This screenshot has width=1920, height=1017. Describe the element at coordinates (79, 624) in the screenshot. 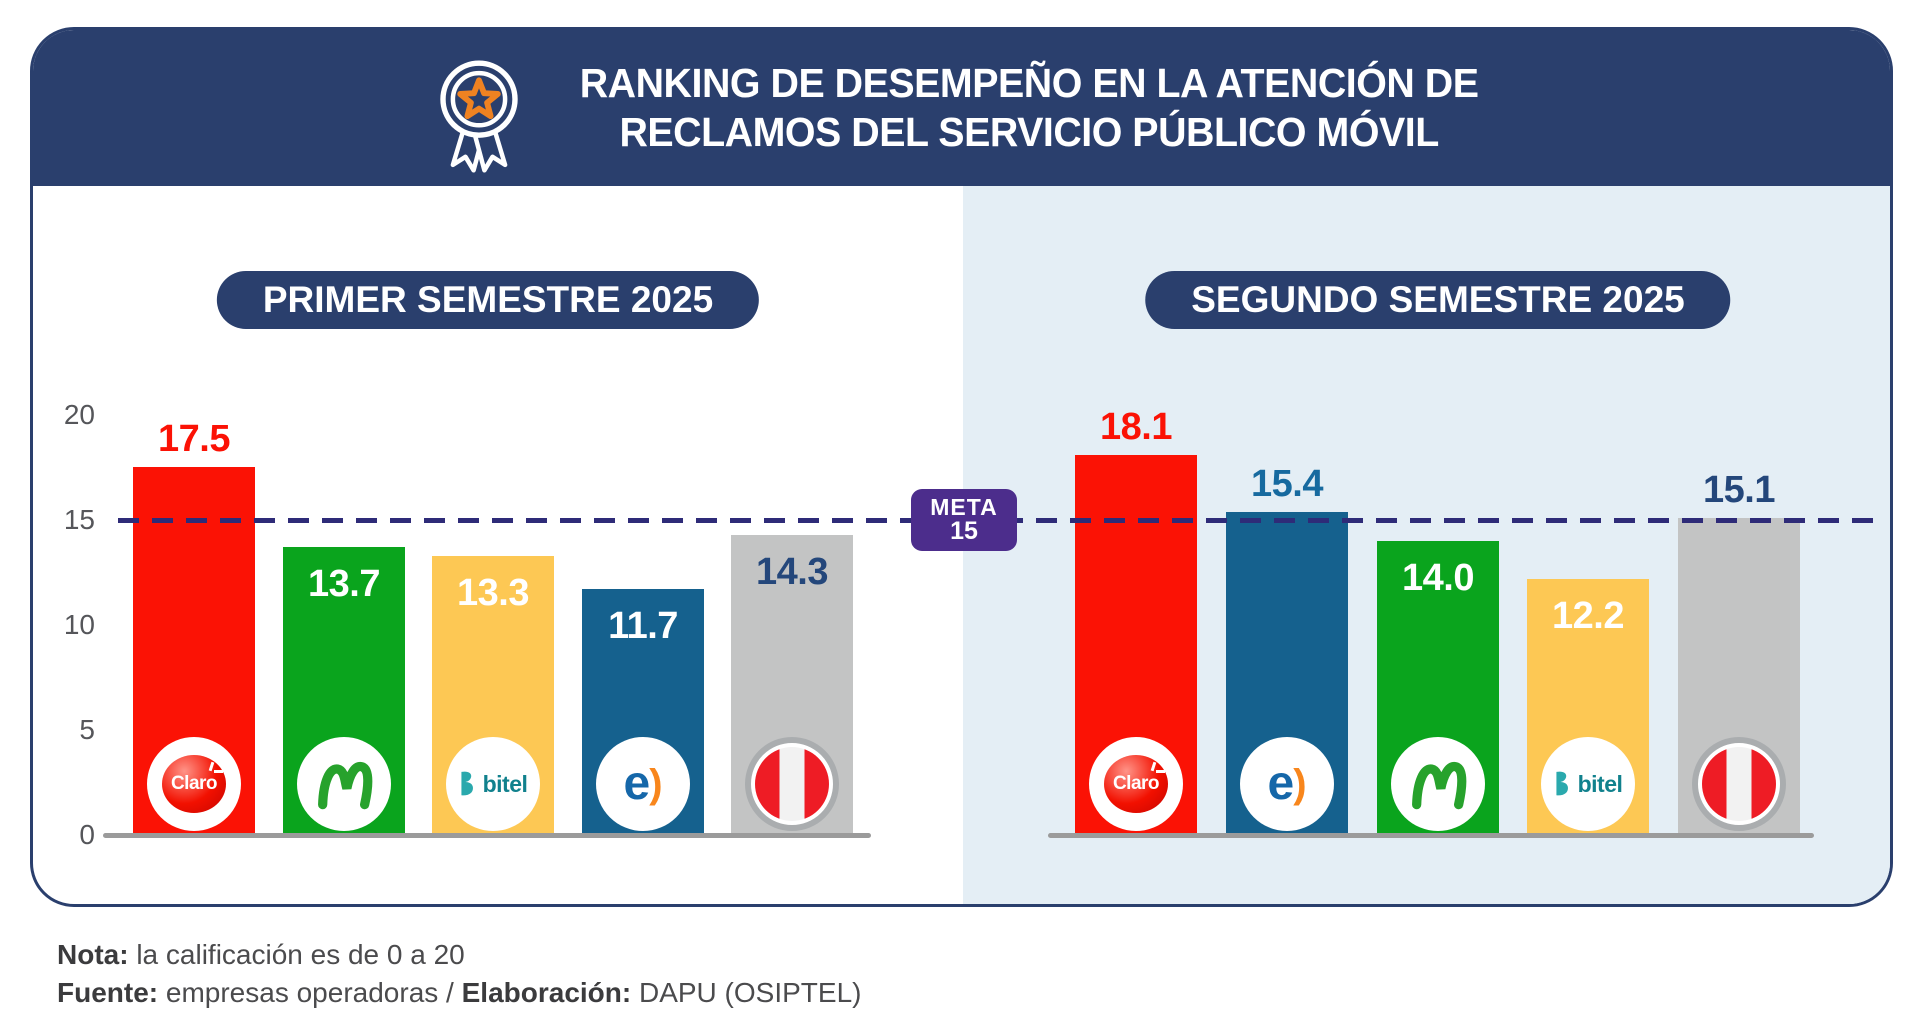

I see `y-tick-10: 10` at that location.